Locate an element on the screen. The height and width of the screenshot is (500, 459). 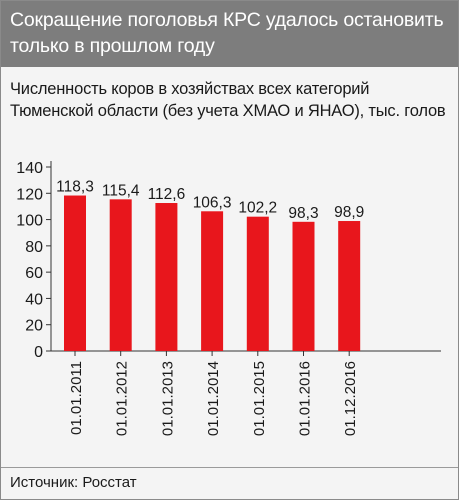
data-label: 115,4 is located at coordinates (121, 190).